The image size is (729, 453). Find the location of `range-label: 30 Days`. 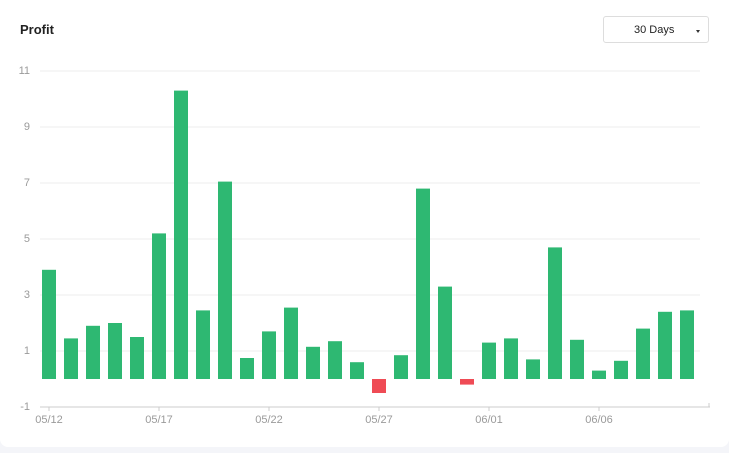

range-label: 30 Days is located at coordinates (654, 30).